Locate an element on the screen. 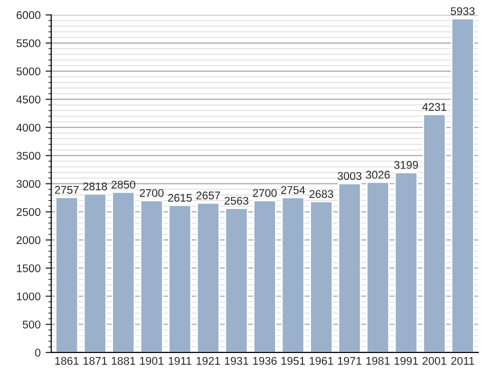 The height and width of the screenshot is (373, 488). y-tick-label: 3500 is located at coordinates (28, 156).